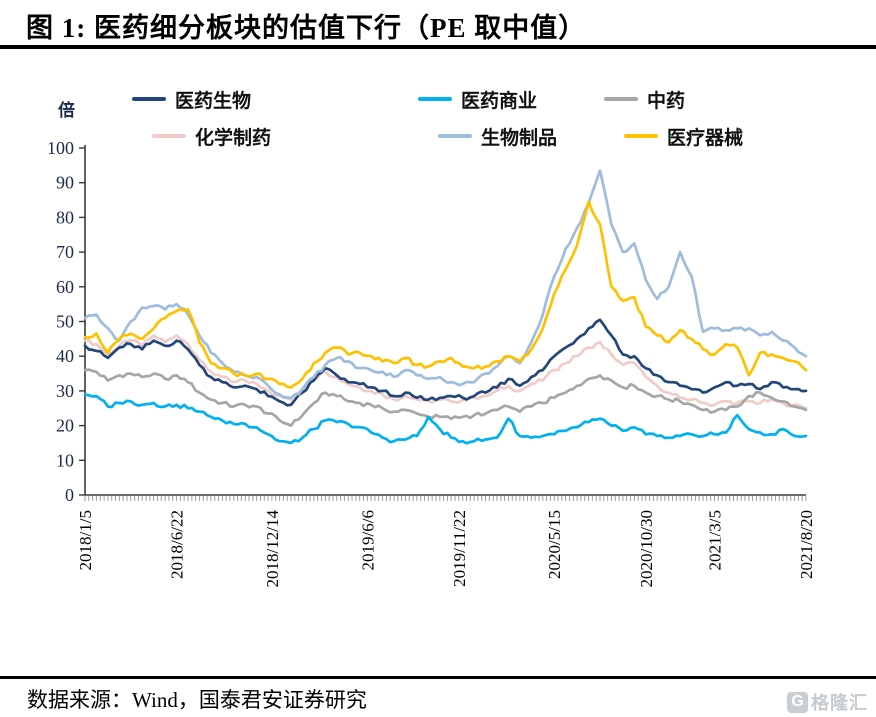 The width and height of the screenshot is (876, 717). I want to click on footer-divider, so click(438, 677).